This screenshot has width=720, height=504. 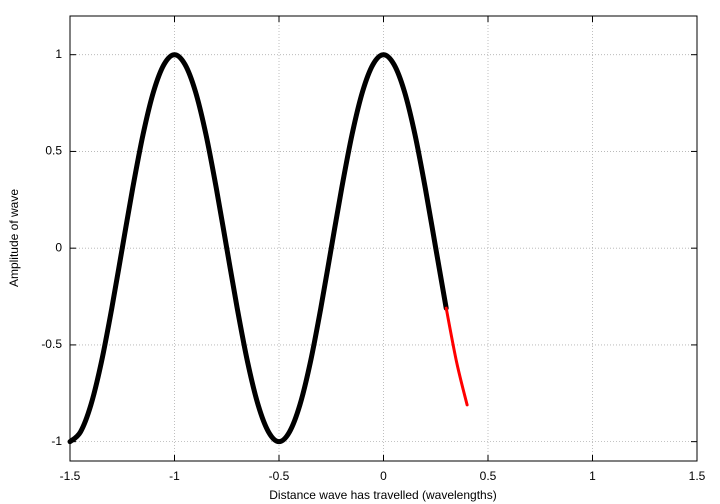 What do you see at coordinates (70, 476) in the screenshot?
I see `x-tick-label: -1.5` at bounding box center [70, 476].